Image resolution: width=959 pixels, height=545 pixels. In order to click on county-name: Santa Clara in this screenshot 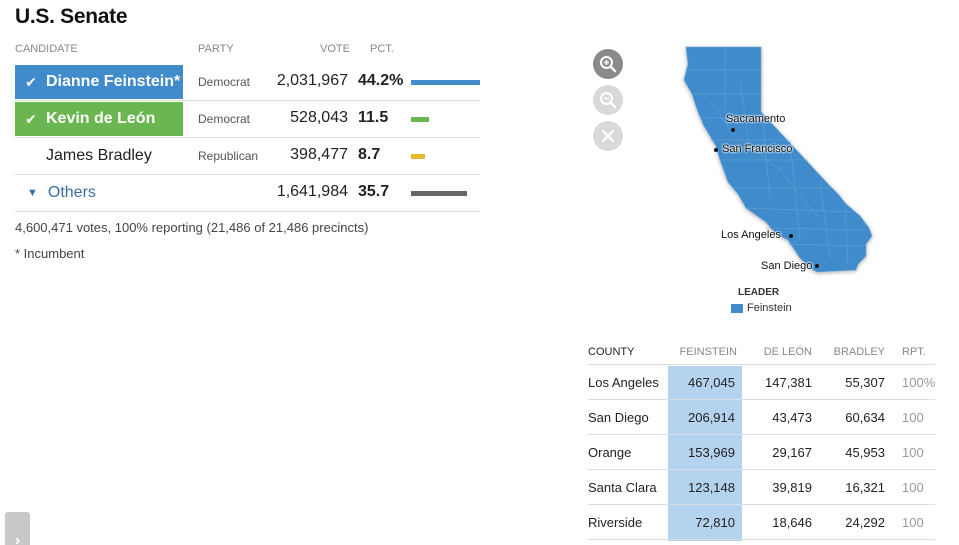, I will do `click(622, 487)`.